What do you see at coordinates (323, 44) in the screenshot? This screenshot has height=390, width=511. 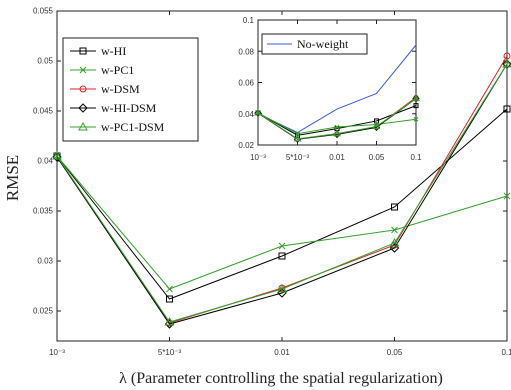 I see `inset-legend-label-no-weight: No-weight` at bounding box center [323, 44].